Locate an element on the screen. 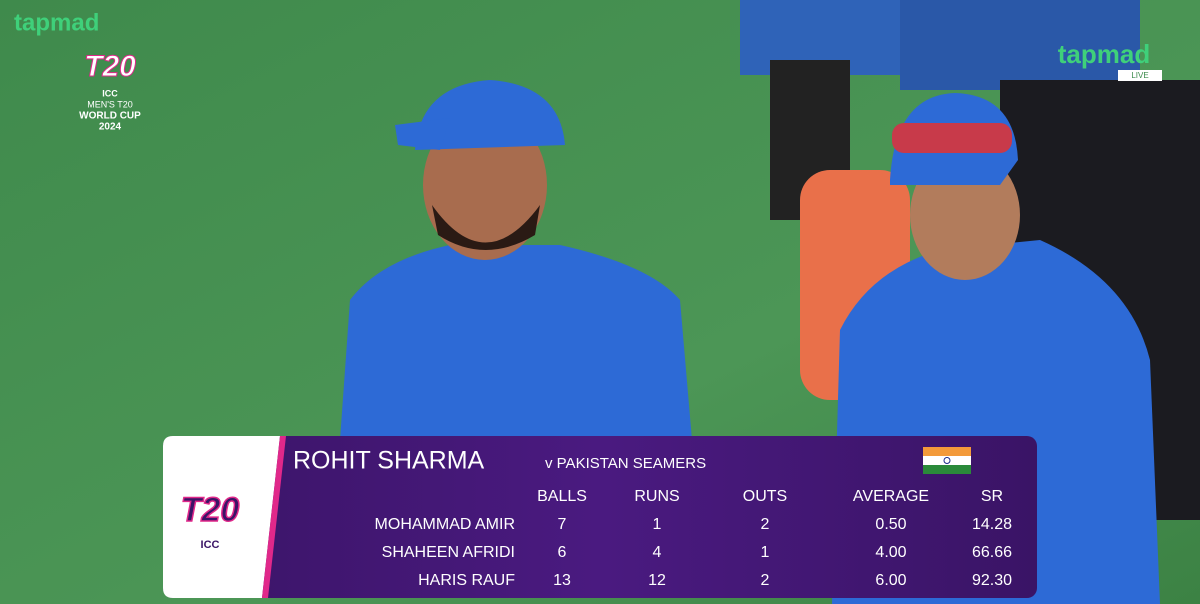 This screenshot has width=1200, height=604. flag-wheel is located at coordinates (947, 460).